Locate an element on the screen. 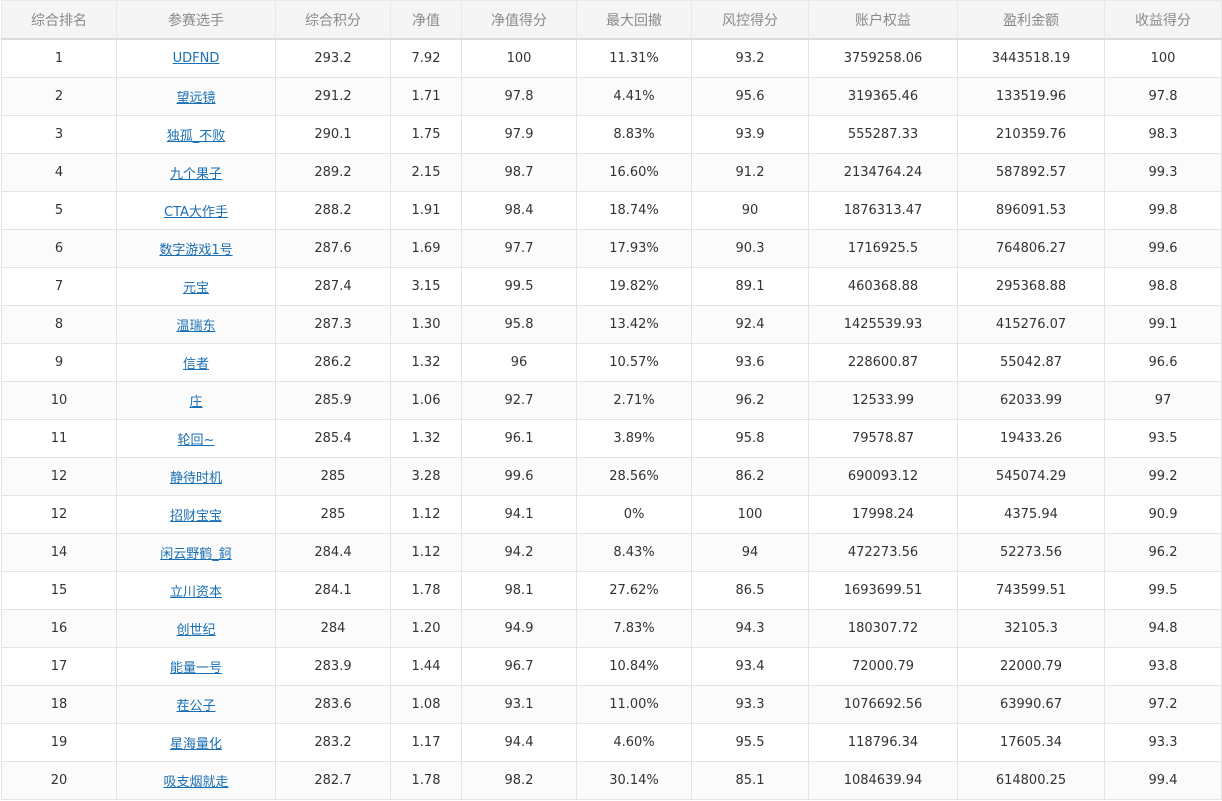  cell-profit: 63990.67 is located at coordinates (1031, 704).